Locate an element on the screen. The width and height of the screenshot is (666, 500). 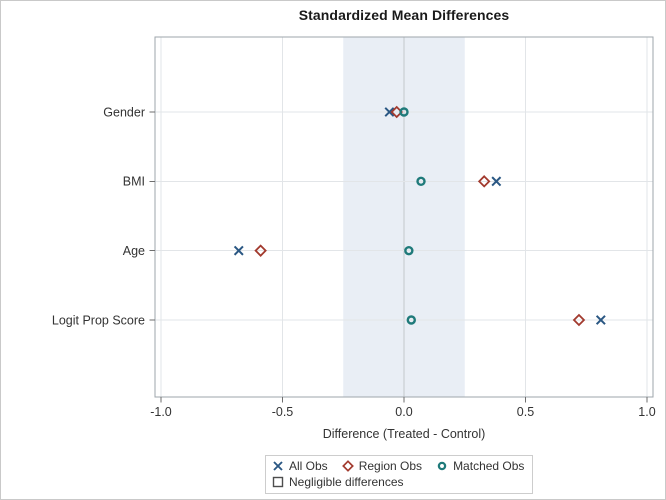
chart-title: Standardized Mean Differences is located at coordinates (404, 15).